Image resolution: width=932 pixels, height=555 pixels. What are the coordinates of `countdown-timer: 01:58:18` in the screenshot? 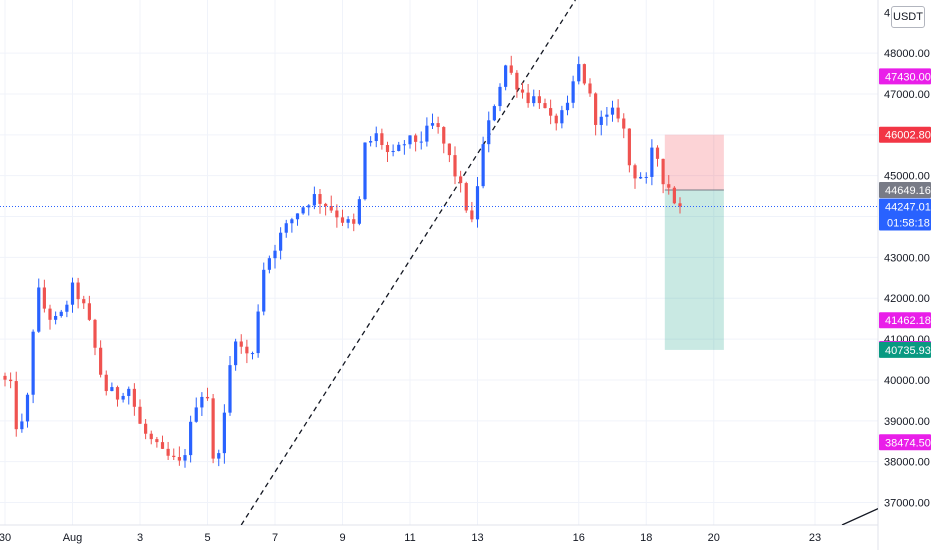 It's located at (908, 223).